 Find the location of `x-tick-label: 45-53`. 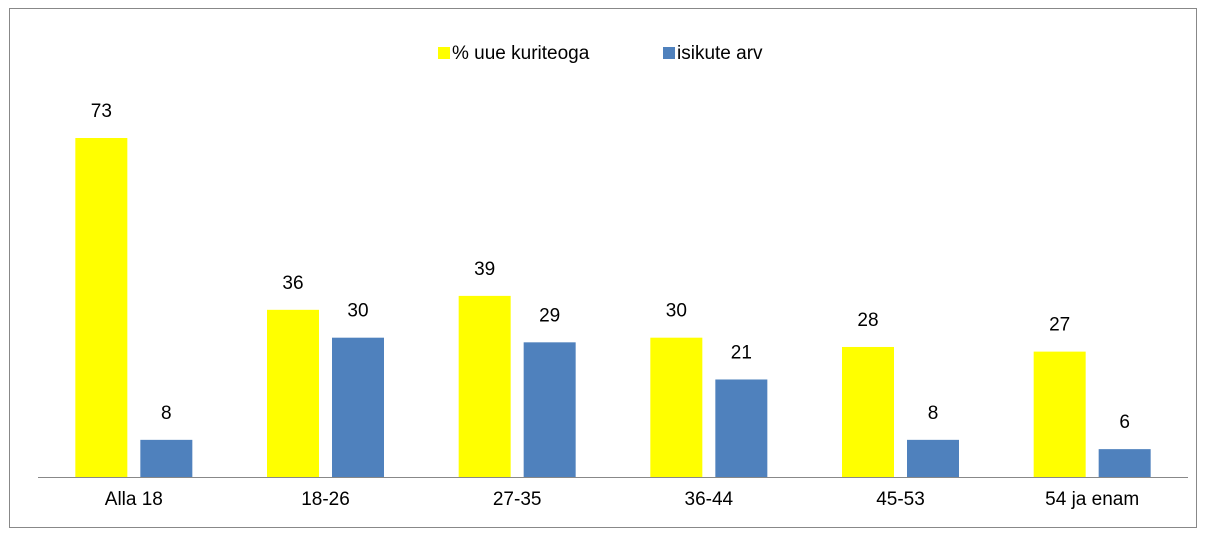

x-tick-label: 45-53 is located at coordinates (900, 499).